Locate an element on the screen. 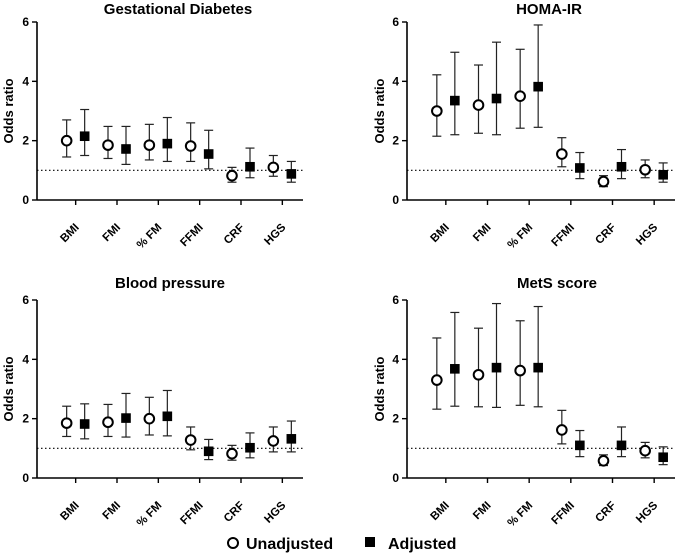  panel-title: HOMA-IR is located at coordinates (549, 9).